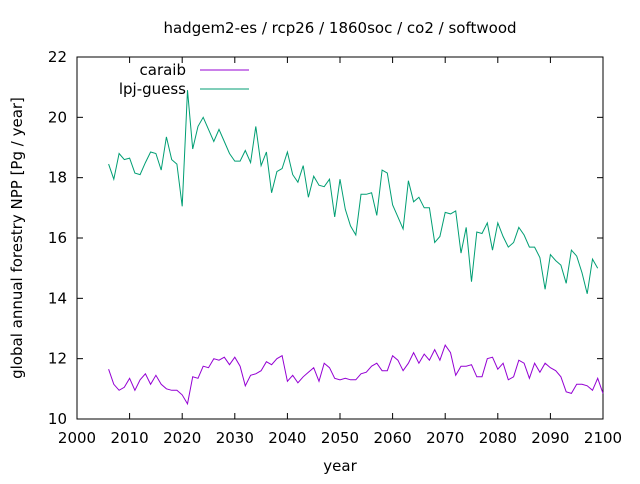 The width and height of the screenshot is (640, 484). I want to click on y-tick-label: 16, so click(57, 238).